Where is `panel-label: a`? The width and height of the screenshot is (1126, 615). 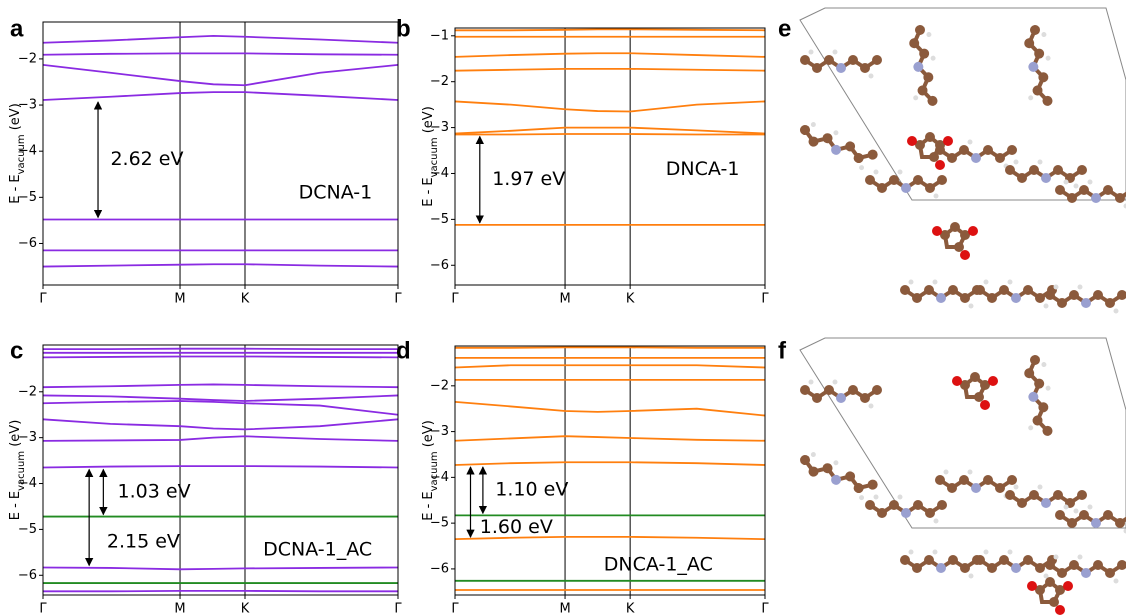
panel-label: a is located at coordinates (17, 28).